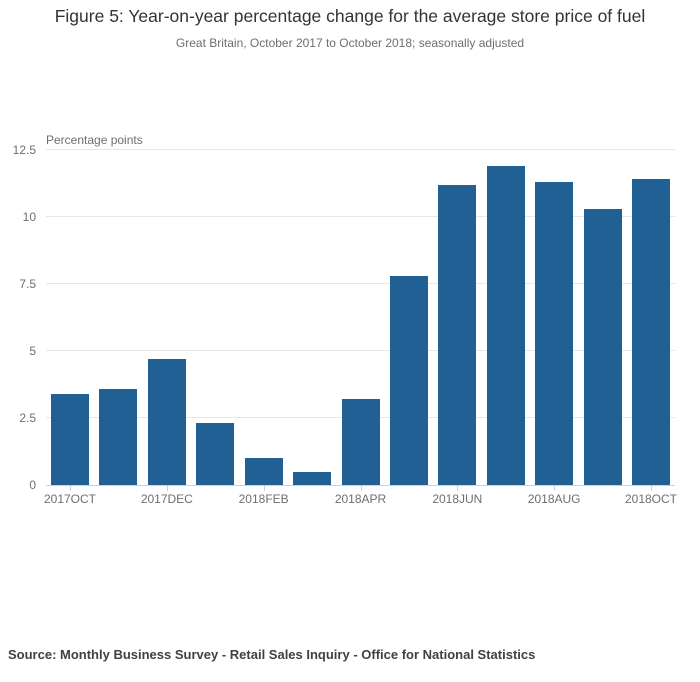  I want to click on bar-2018APR, so click(360, 442).